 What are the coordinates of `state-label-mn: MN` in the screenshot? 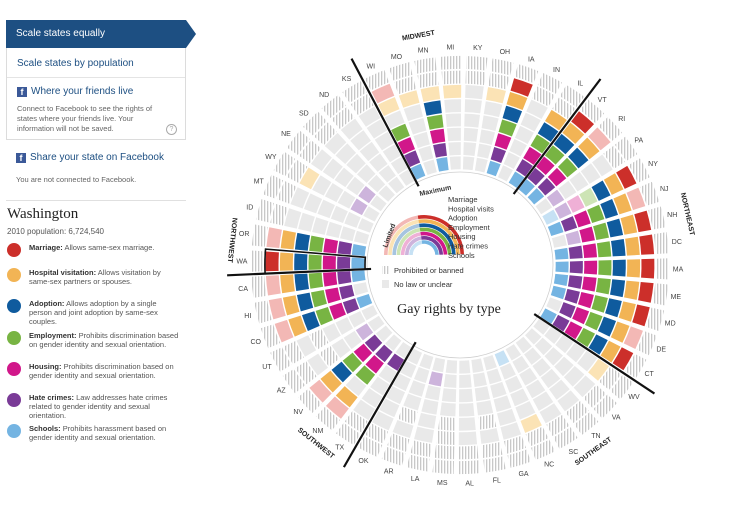 It's located at (423, 51).